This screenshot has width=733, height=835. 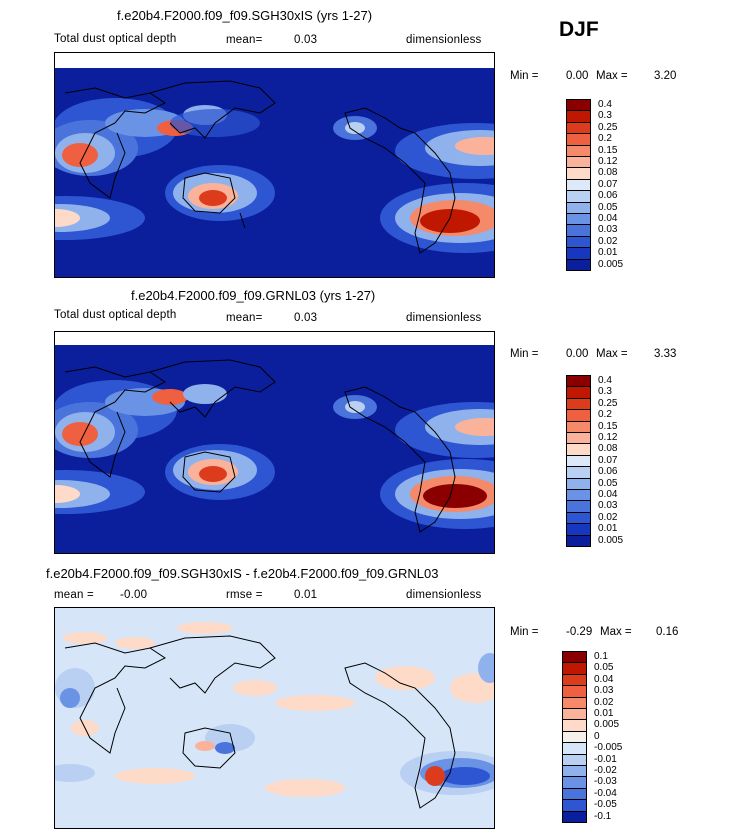 I want to click on panel1-mean-value: 0.03, so click(x=306, y=40).